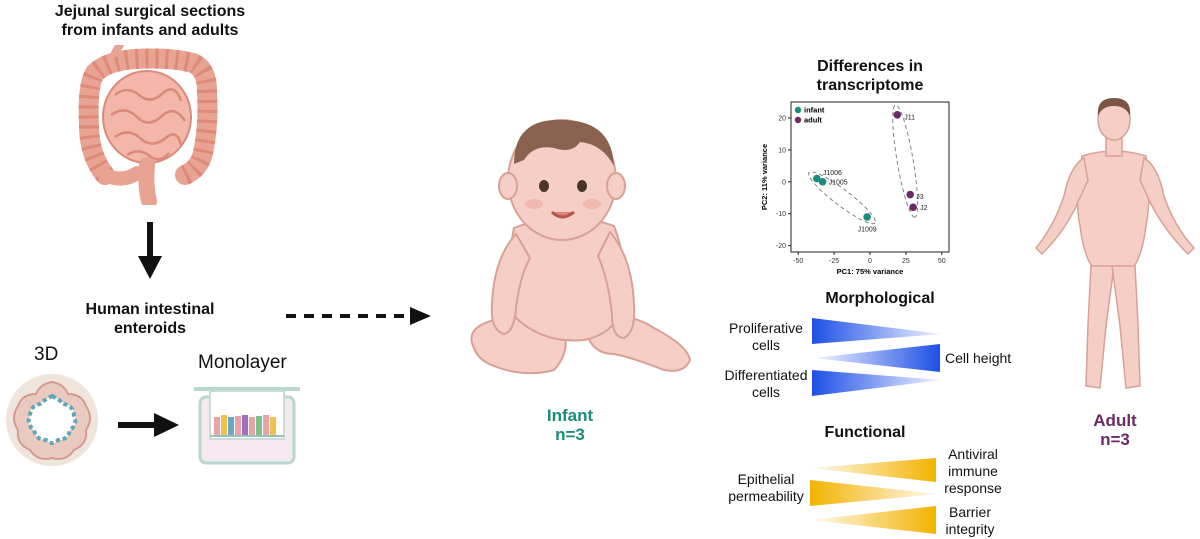 The height and width of the screenshot is (539, 1200). I want to click on morphological-wedges, so click(877, 357).